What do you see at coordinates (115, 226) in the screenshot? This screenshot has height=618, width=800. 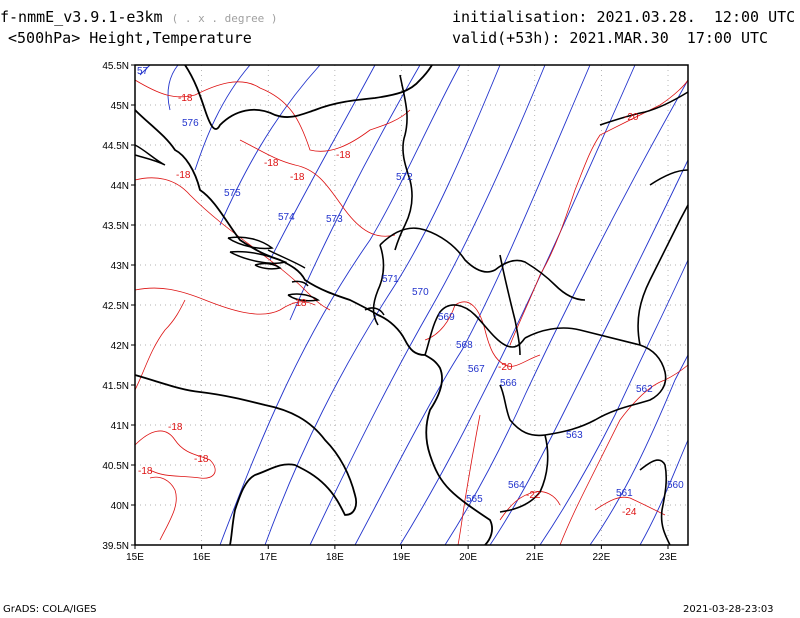 I see `lat-tick-label: 43.5N` at bounding box center [115, 226].